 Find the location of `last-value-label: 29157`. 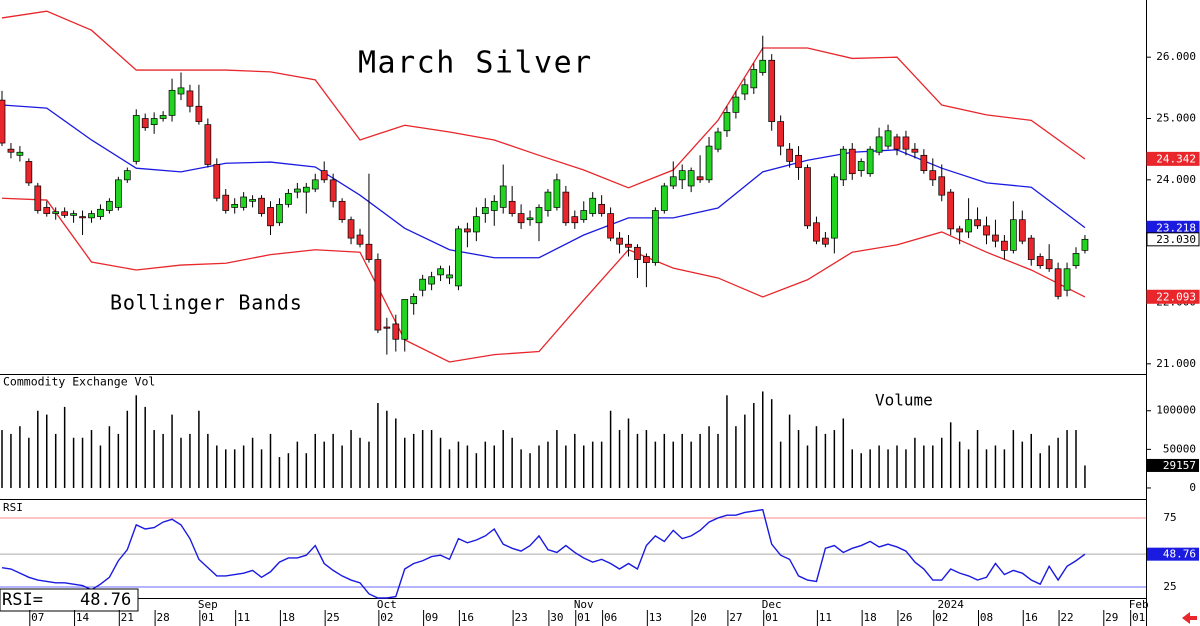

last-value-label: 29157 is located at coordinates (1179, 465).